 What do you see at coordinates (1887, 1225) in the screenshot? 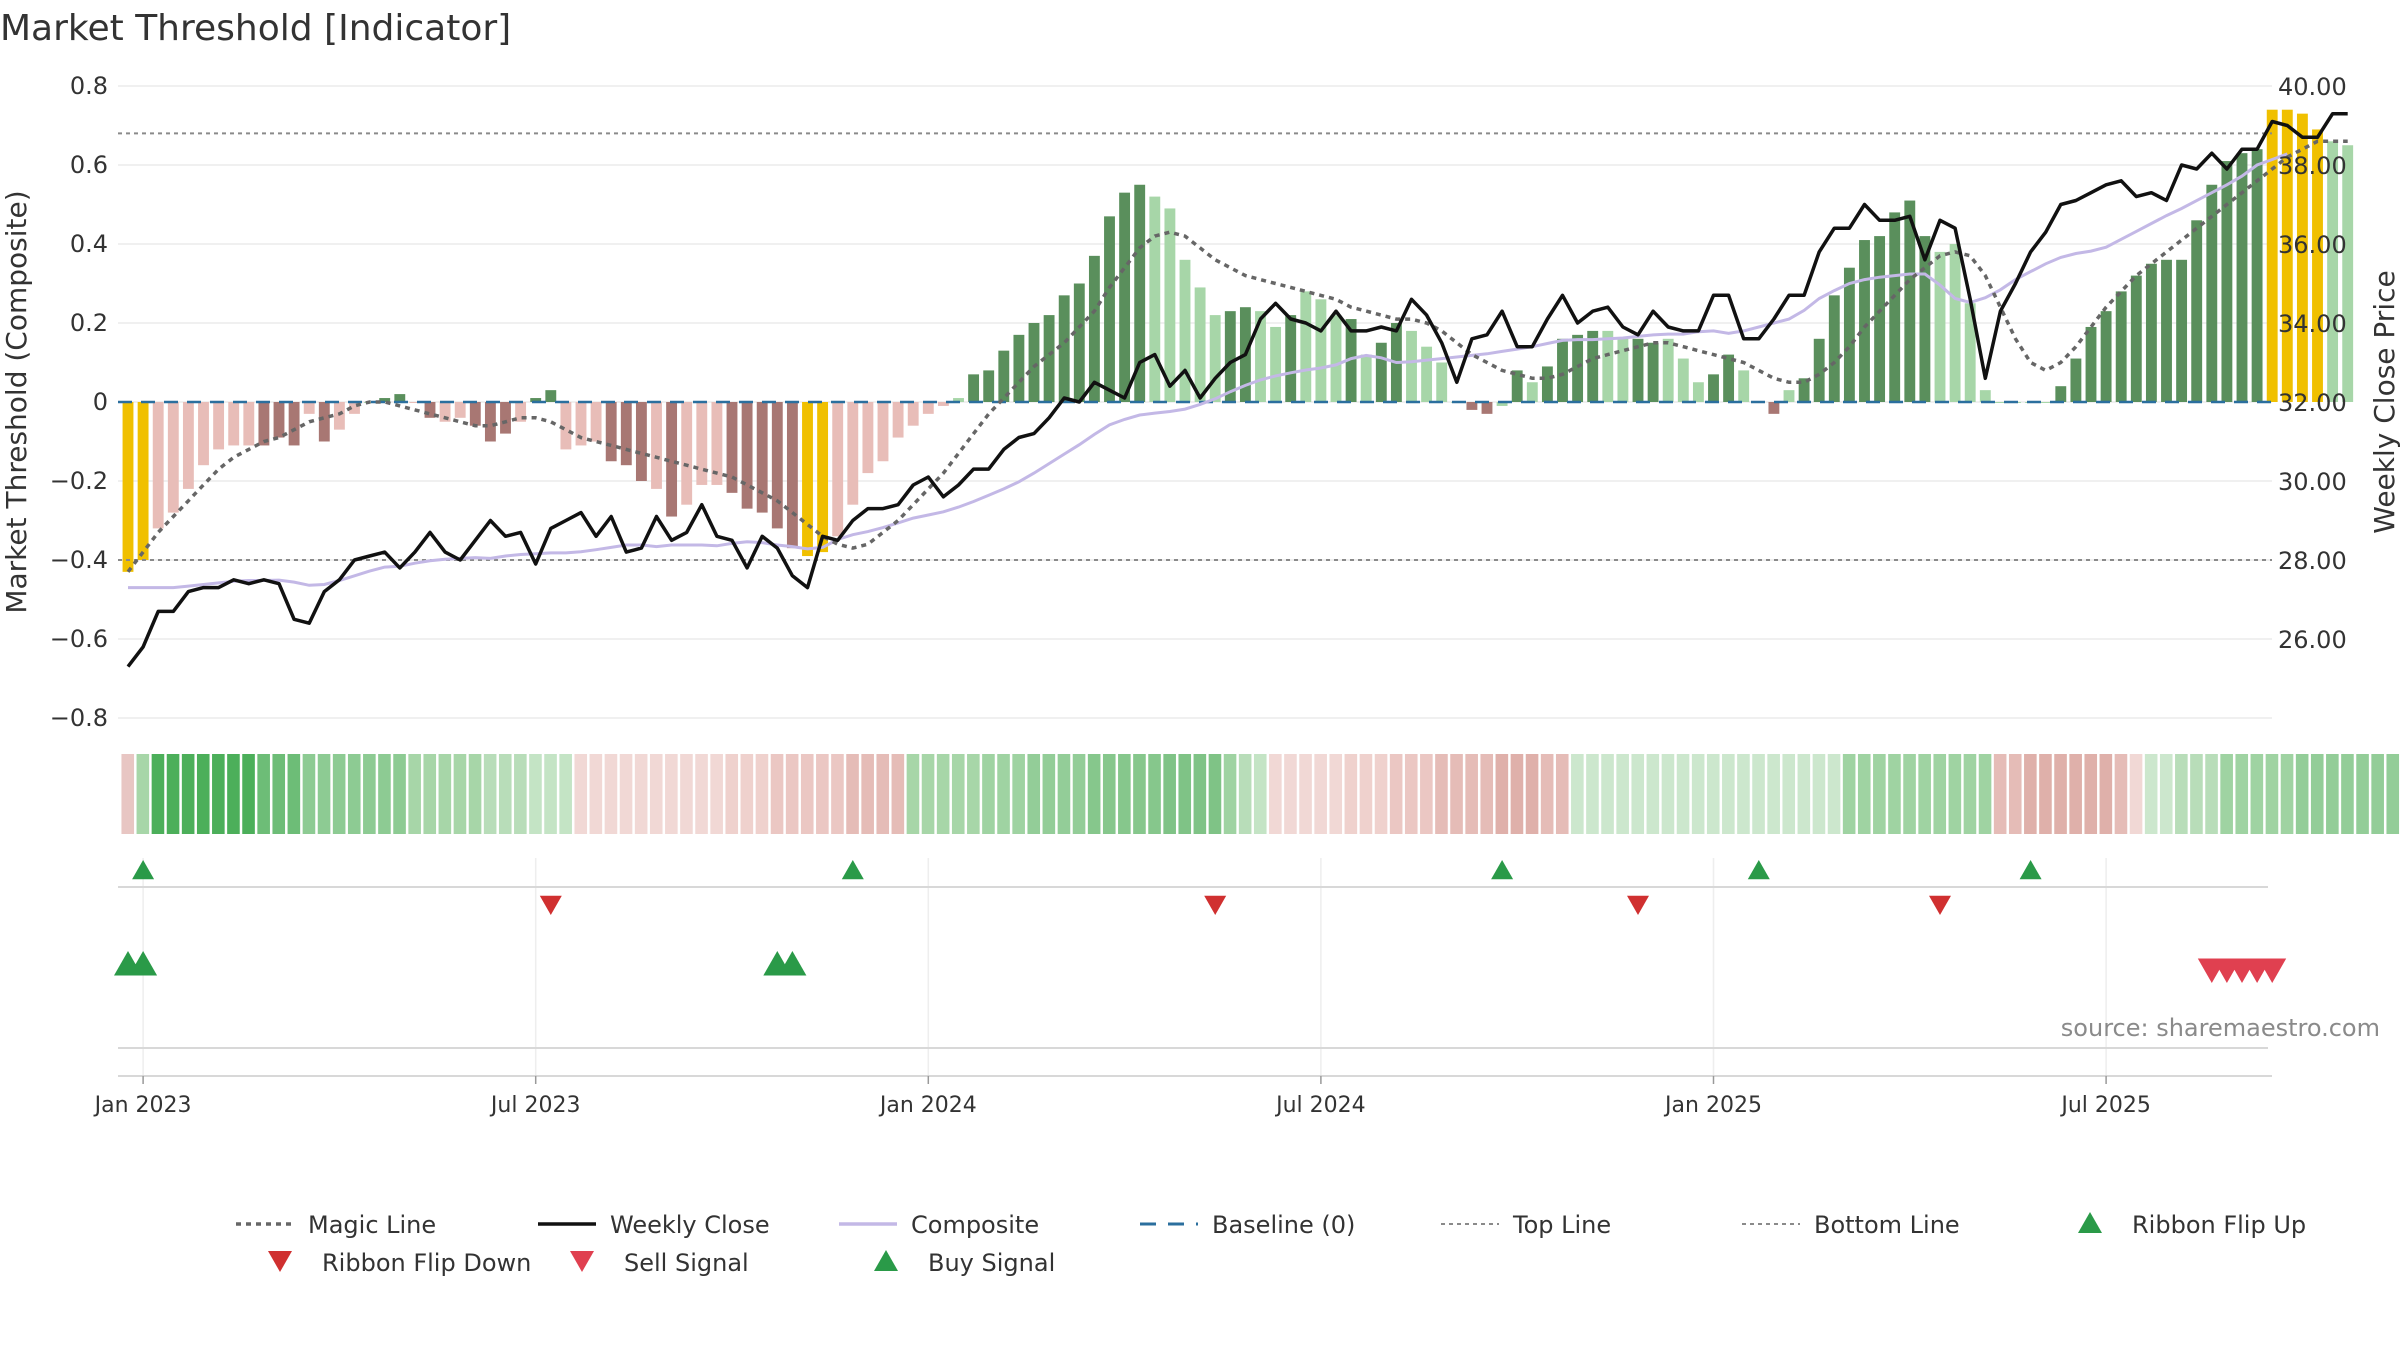
I see `legend-label: Bottom Line` at bounding box center [1887, 1225].